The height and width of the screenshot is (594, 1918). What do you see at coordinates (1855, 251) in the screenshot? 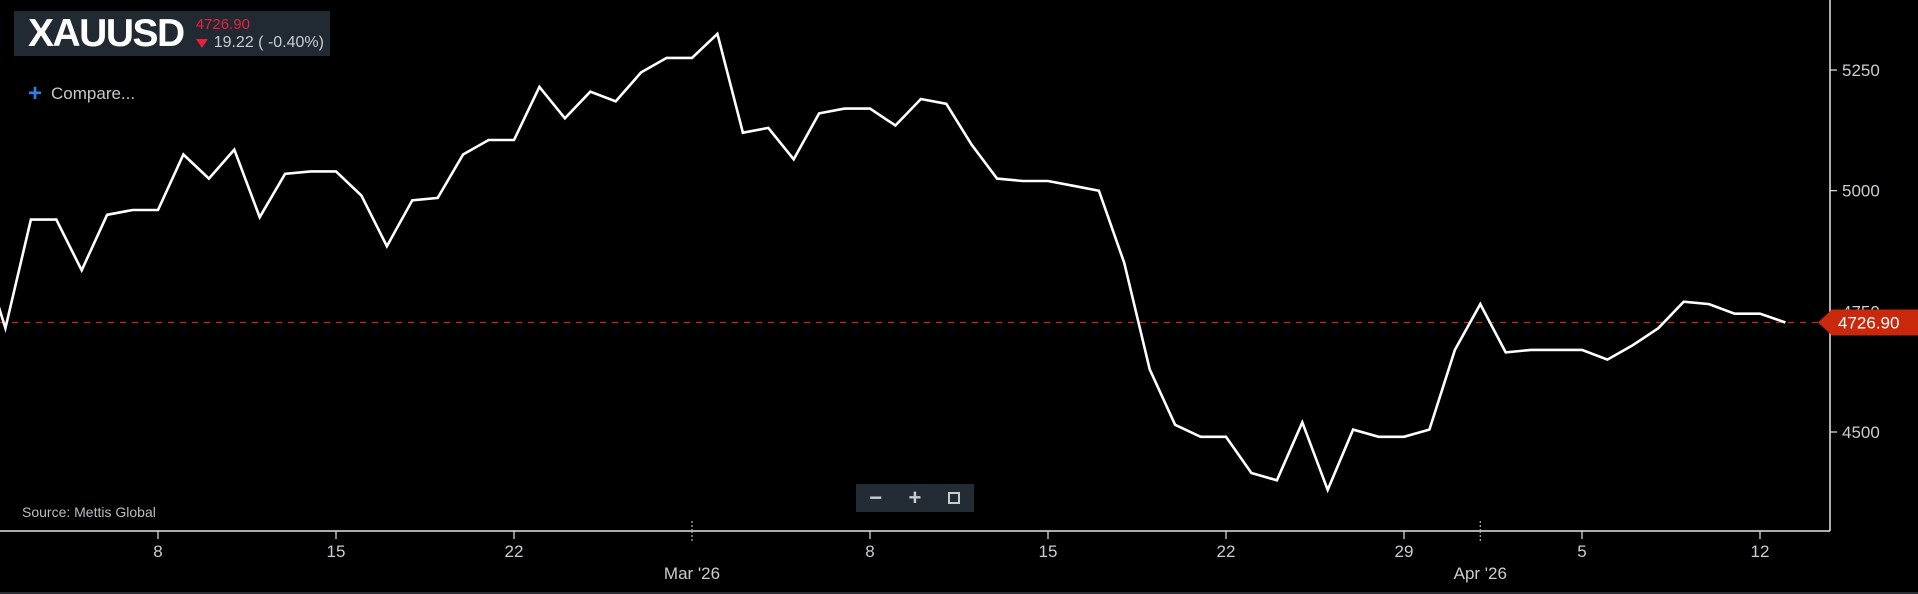
I see `y-axis-ticks: 4500475050005250` at bounding box center [1855, 251].